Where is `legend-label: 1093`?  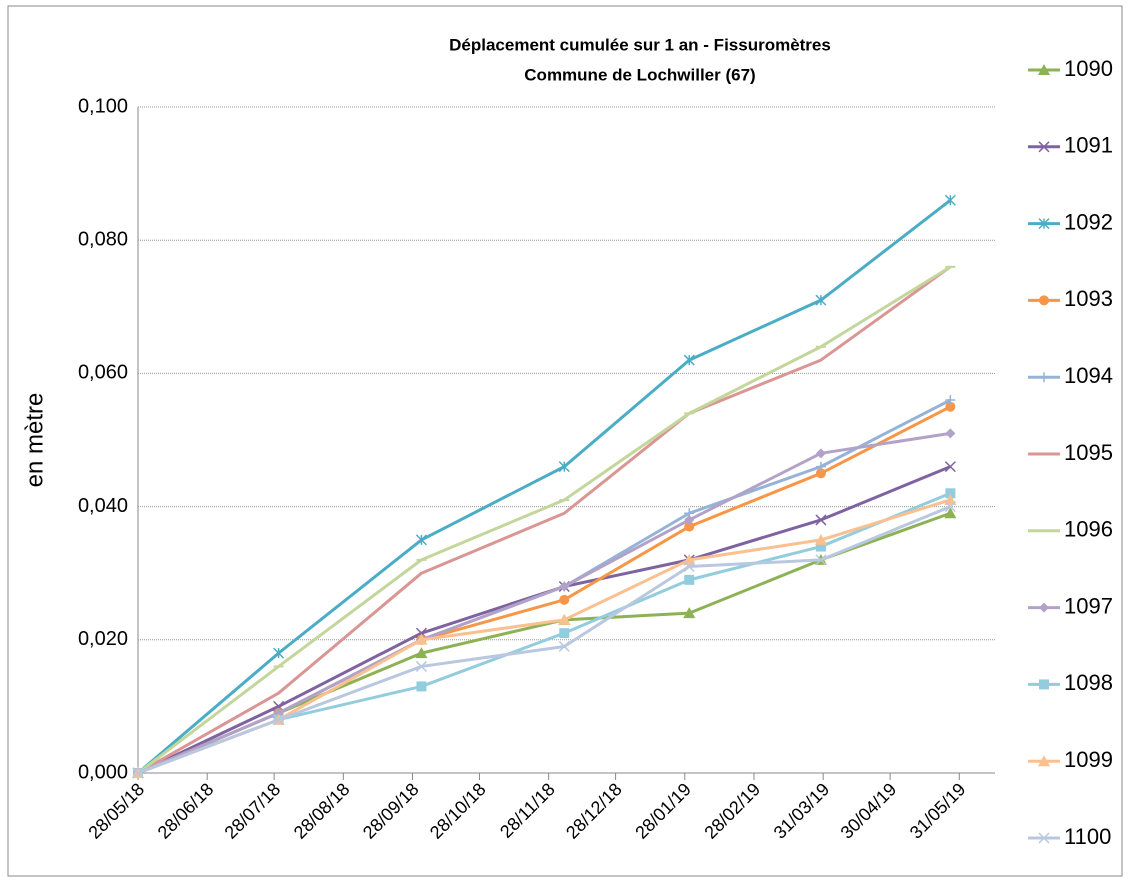
legend-label: 1093 is located at coordinates (1088, 298).